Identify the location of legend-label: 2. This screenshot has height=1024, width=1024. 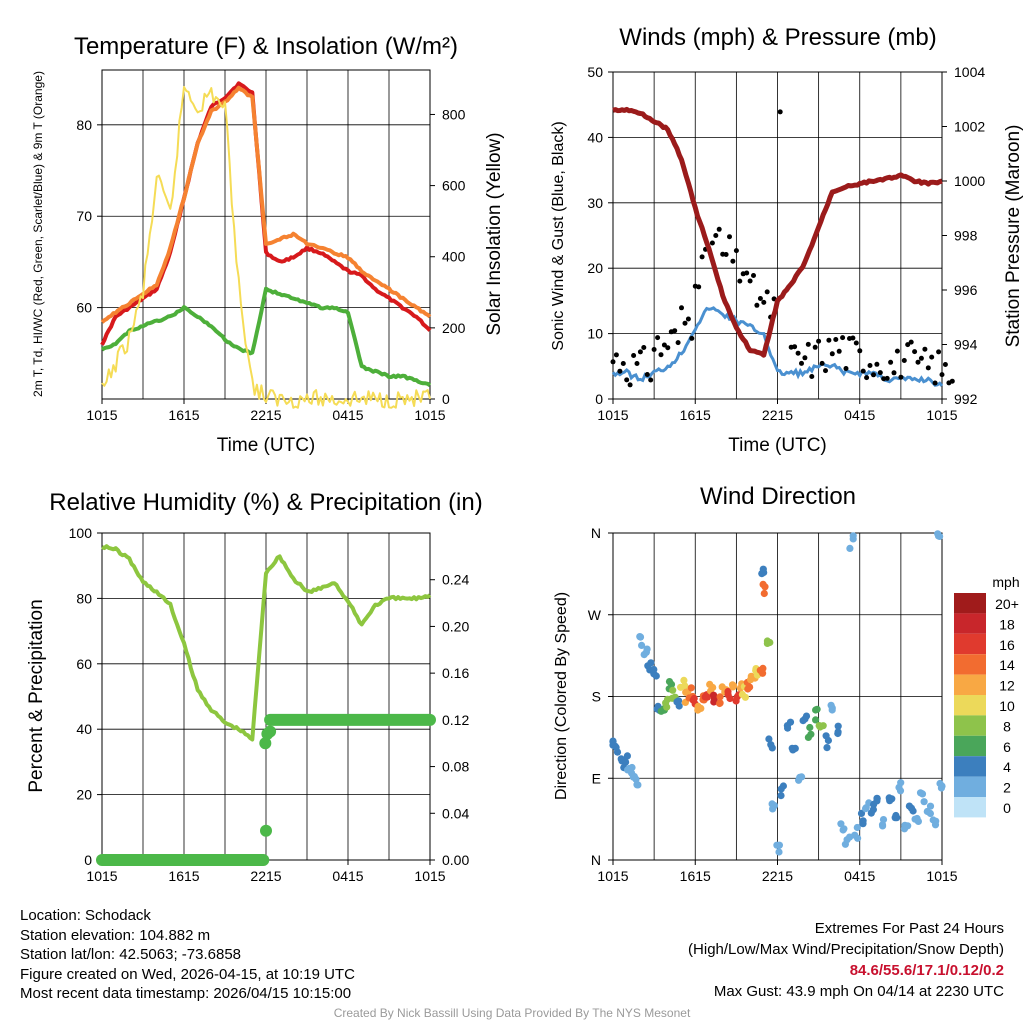
(1007, 788).